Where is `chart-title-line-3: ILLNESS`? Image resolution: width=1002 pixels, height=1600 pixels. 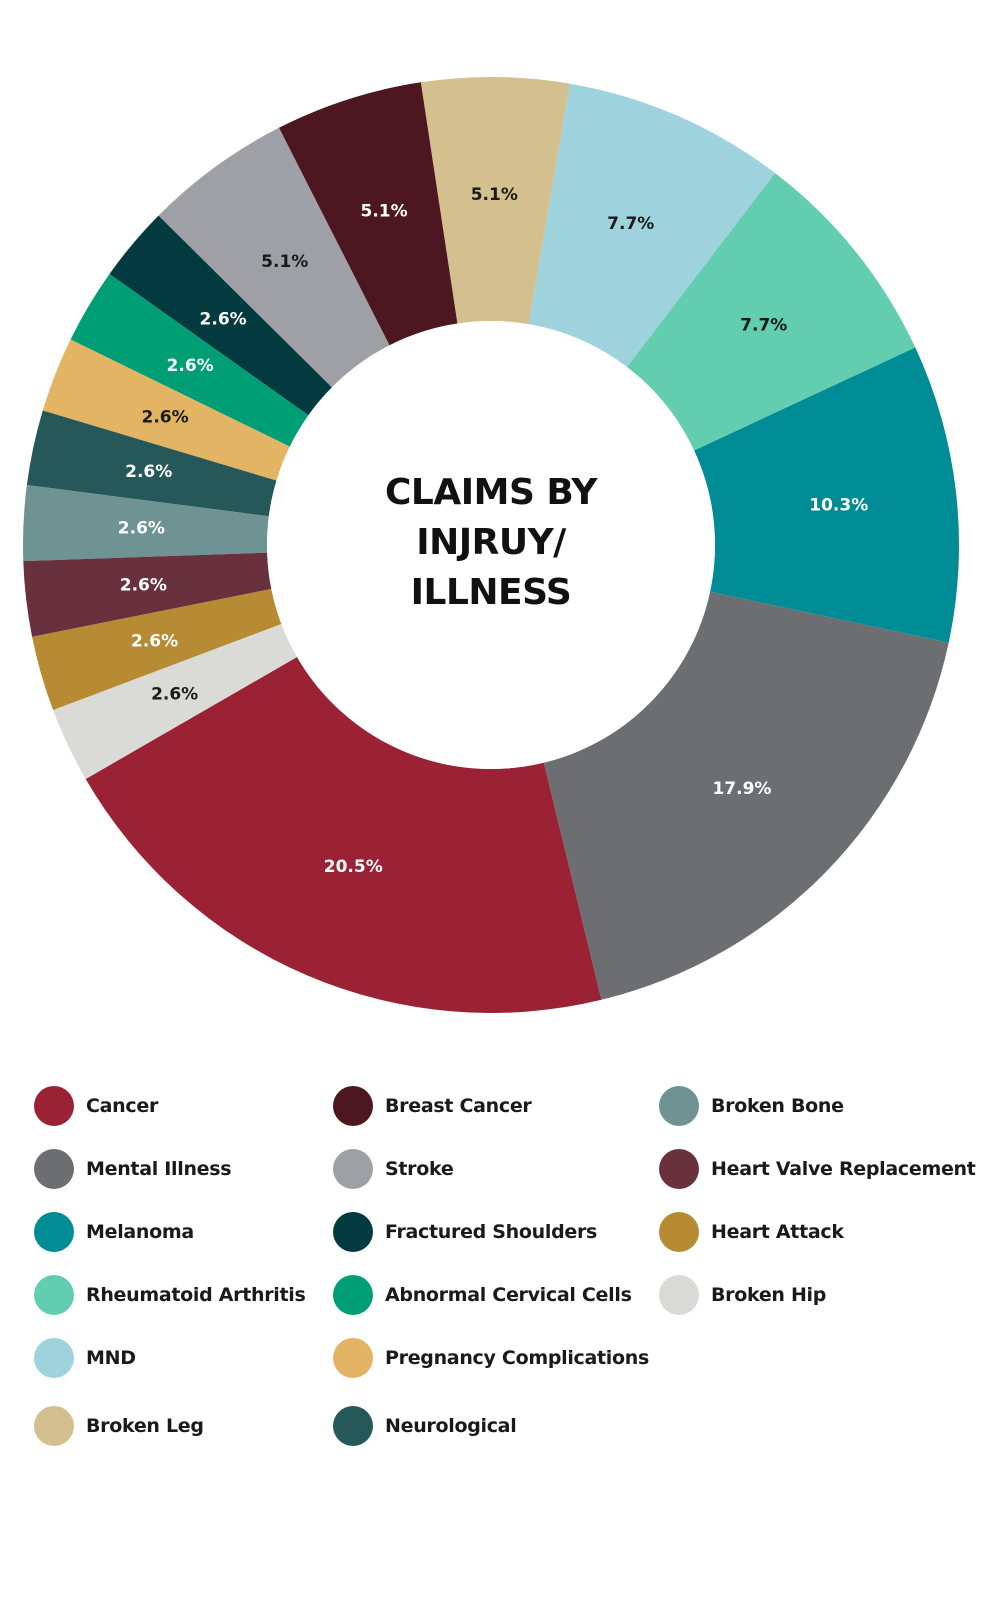 chart-title-line-3: ILLNESS is located at coordinates (491, 592).